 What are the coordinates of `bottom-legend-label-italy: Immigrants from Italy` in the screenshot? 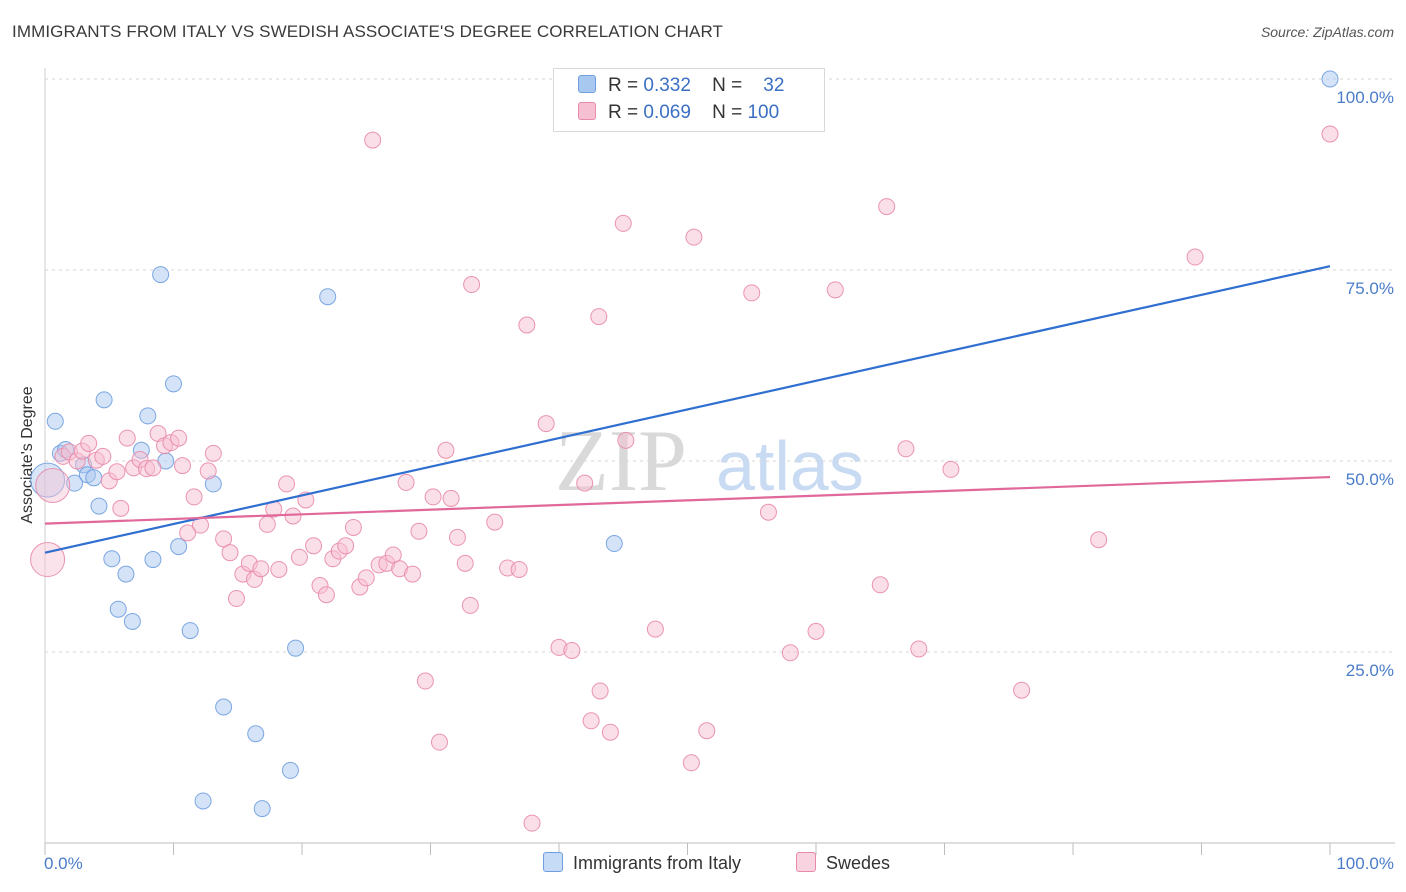 It's located at (657, 863).